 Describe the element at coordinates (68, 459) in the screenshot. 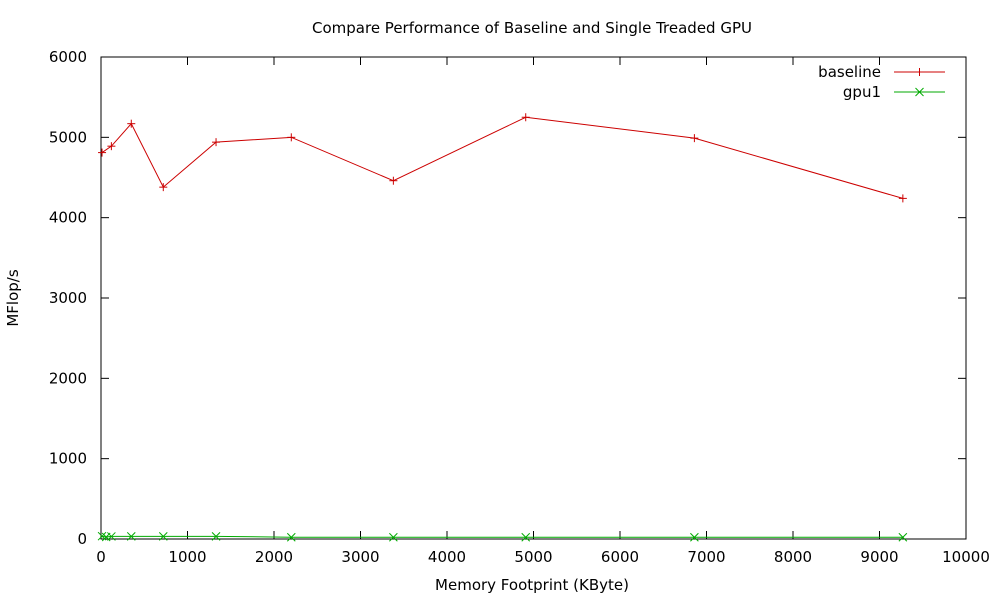

I see `y-tick-label: 1000` at that location.